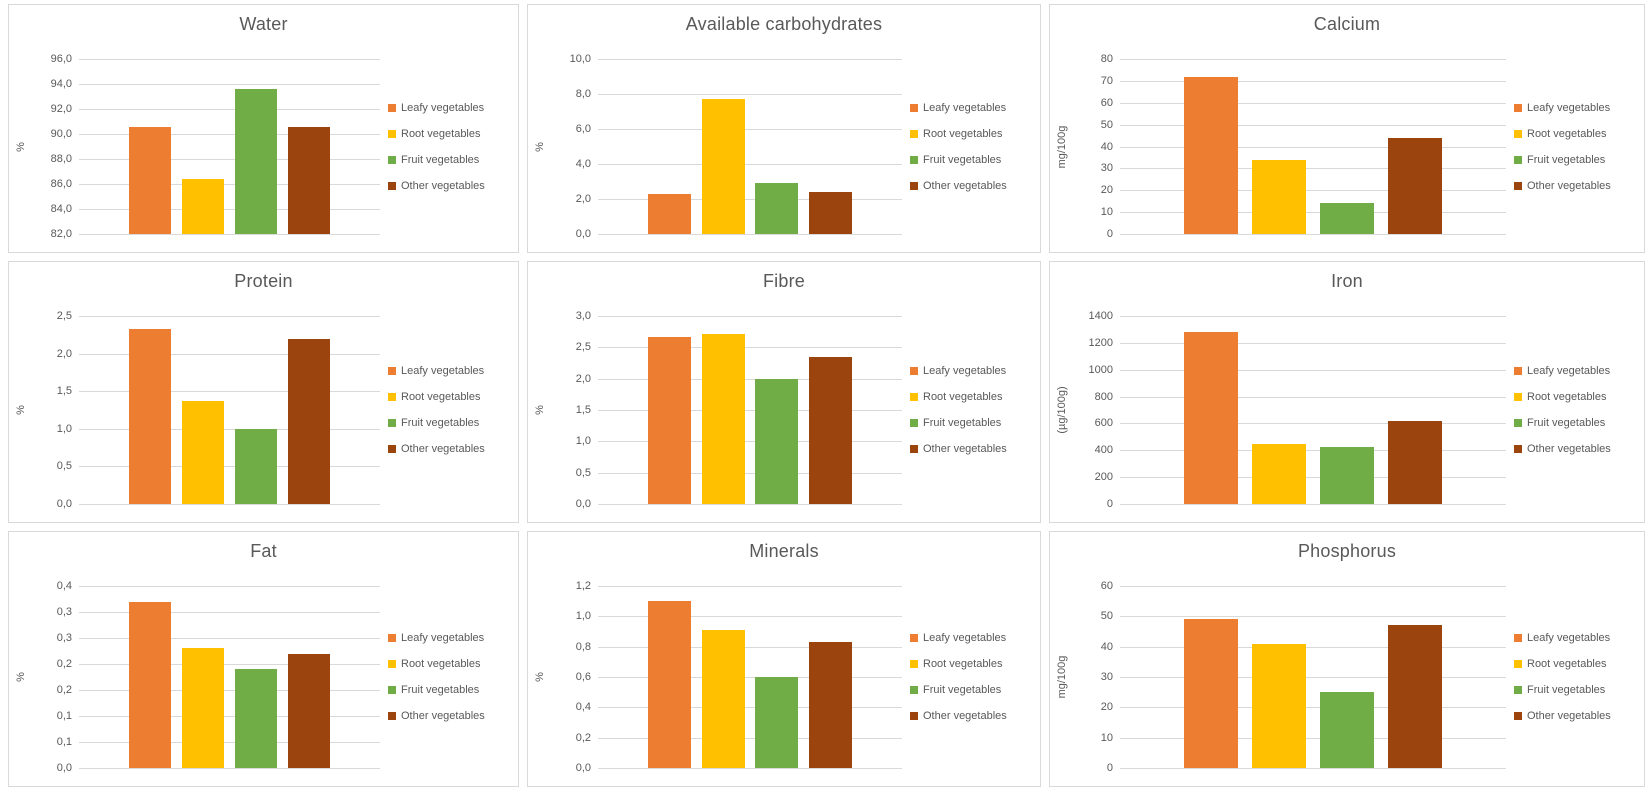 Image resolution: width=1645 pixels, height=794 pixels. Describe the element at coordinates (1103, 477) in the screenshot. I see `y-tick-label: 200` at that location.